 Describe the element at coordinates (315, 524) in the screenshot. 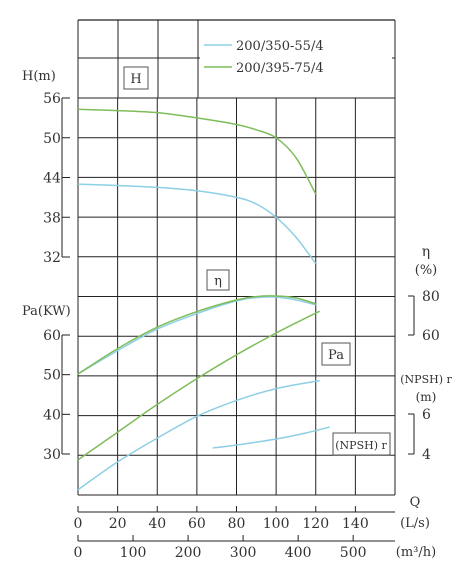

I see `flow-ls-tick-label: 120` at that location.